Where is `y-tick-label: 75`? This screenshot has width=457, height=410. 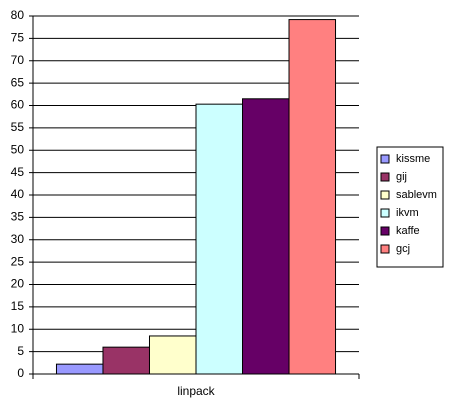 y-tick-label: 75 is located at coordinates (18, 38).